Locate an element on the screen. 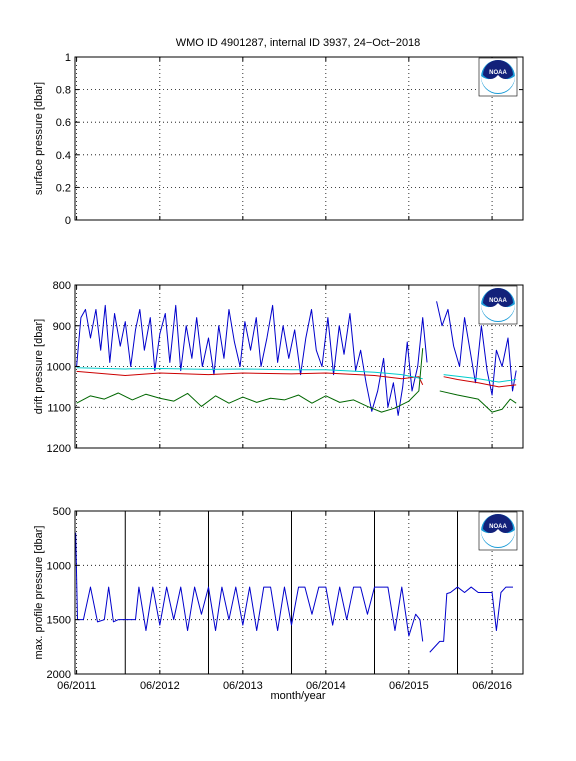 The image size is (576, 761). y-tick-label: 0 is located at coordinates (68, 221).